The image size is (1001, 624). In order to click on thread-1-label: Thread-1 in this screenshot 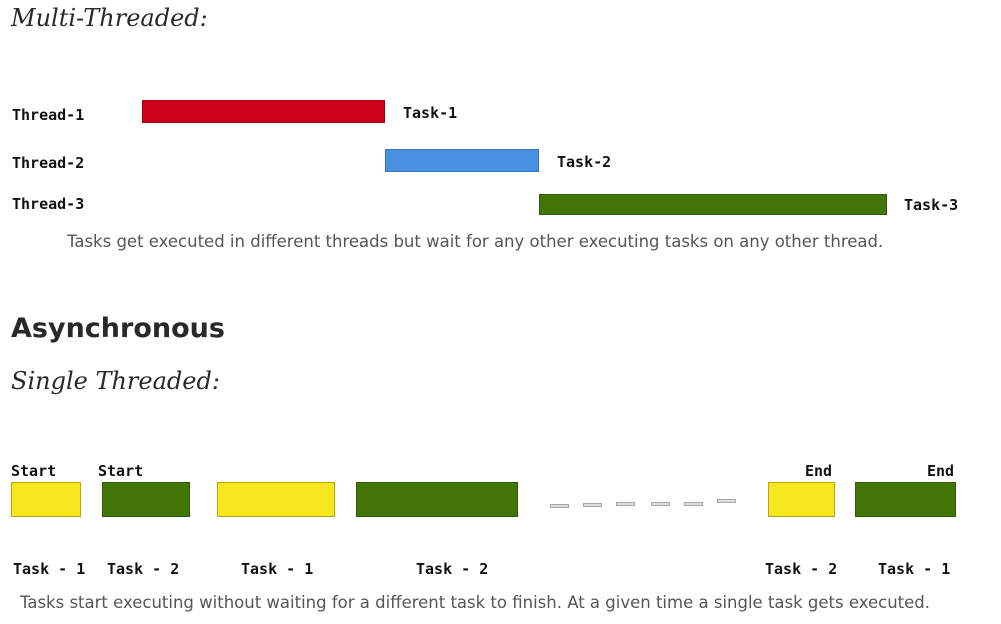, I will do `click(48, 115)`.